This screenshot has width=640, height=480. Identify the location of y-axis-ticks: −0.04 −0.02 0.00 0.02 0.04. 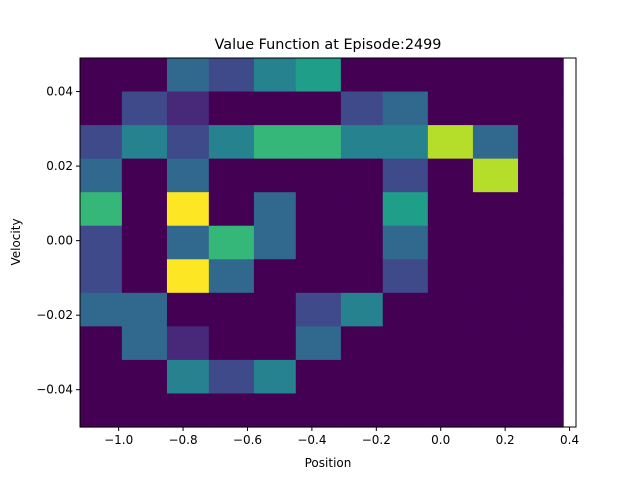
(58, 241).